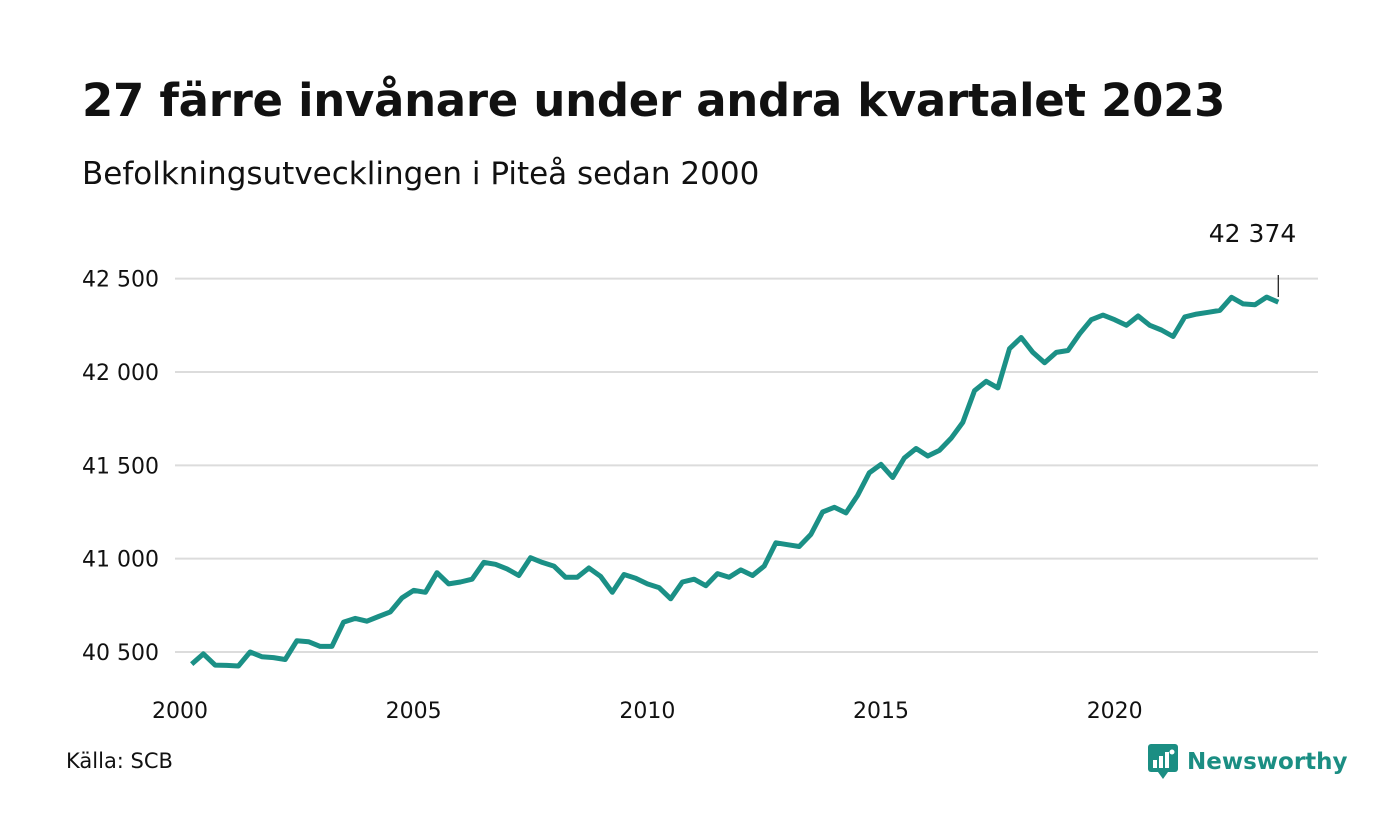 The width and height of the screenshot is (1400, 840). What do you see at coordinates (1252, 233) in the screenshot?
I see `annotation-label: 42 374` at bounding box center [1252, 233].